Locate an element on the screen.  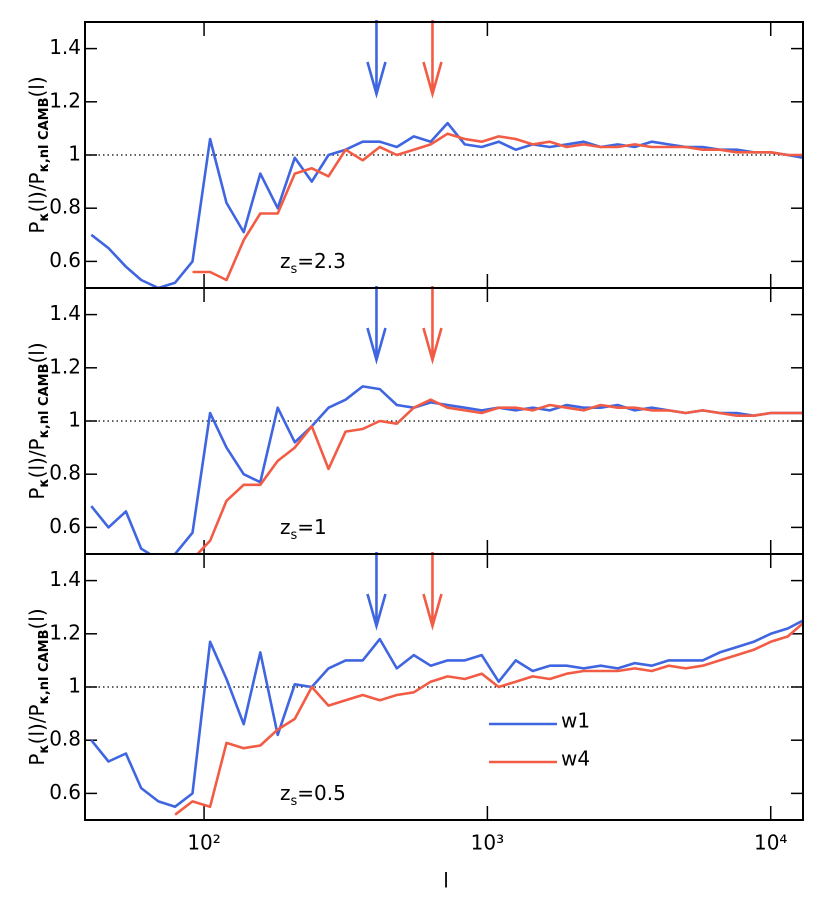
legend-label: w4 is located at coordinates (575, 759).